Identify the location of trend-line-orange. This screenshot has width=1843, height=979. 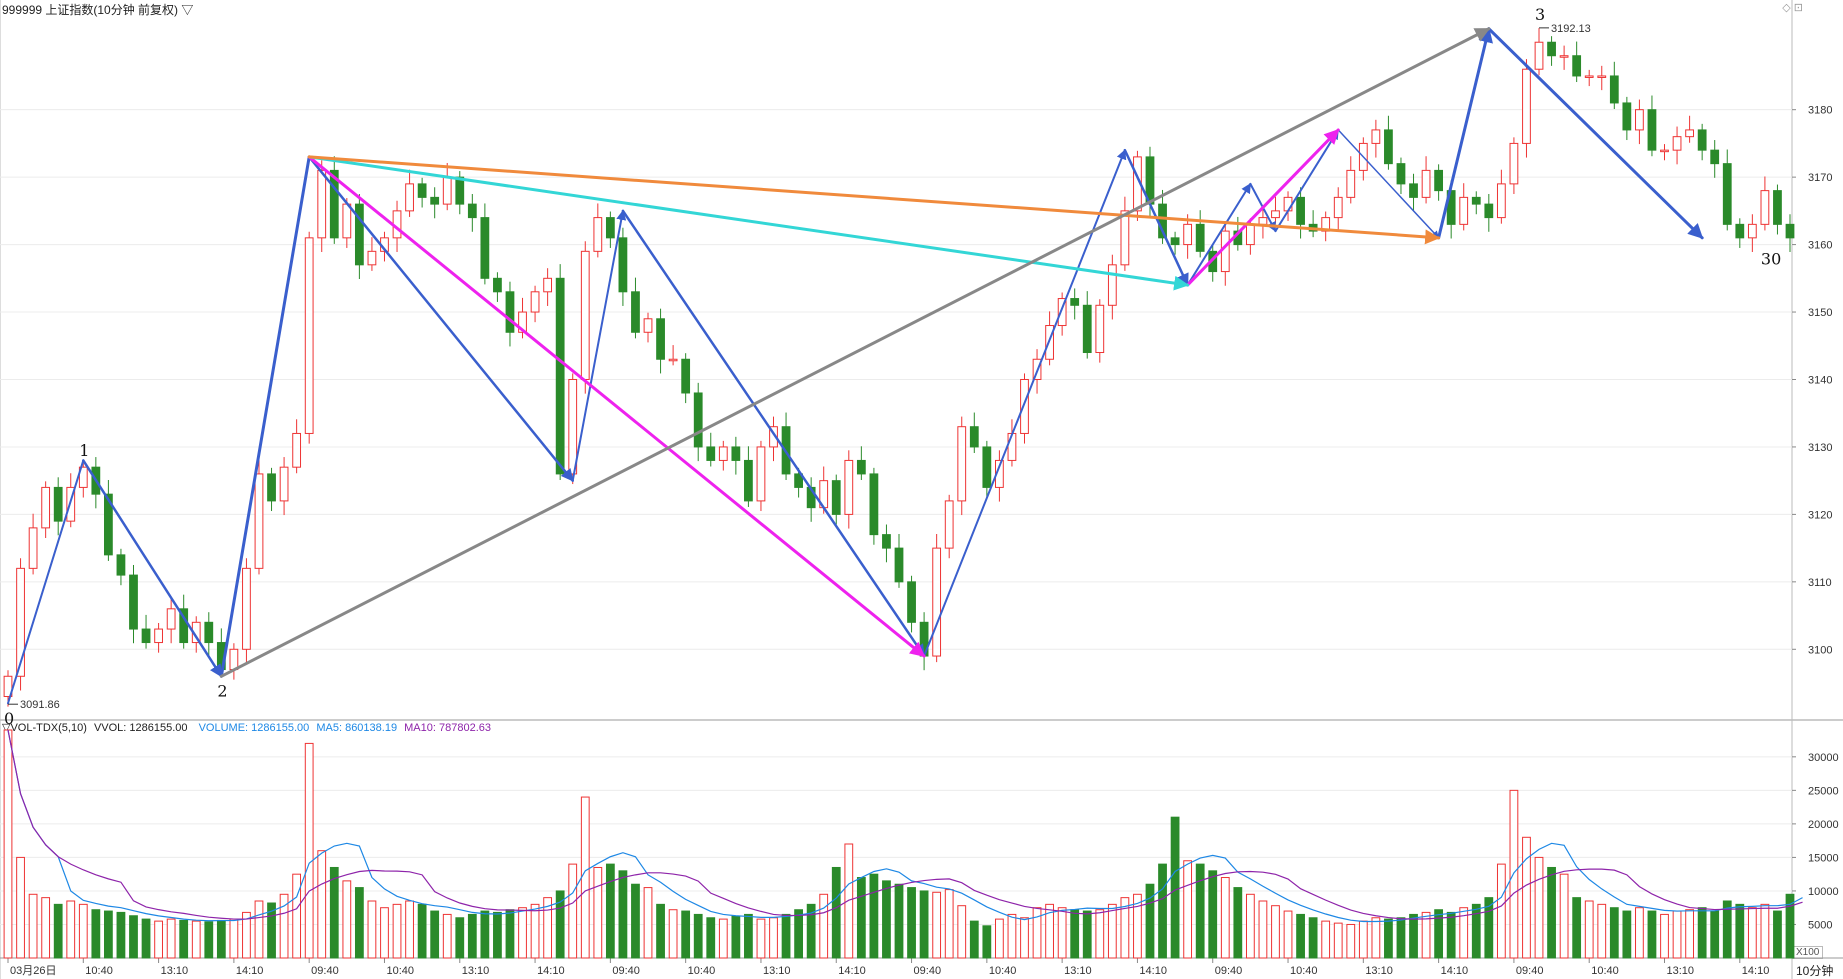
(874, 200).